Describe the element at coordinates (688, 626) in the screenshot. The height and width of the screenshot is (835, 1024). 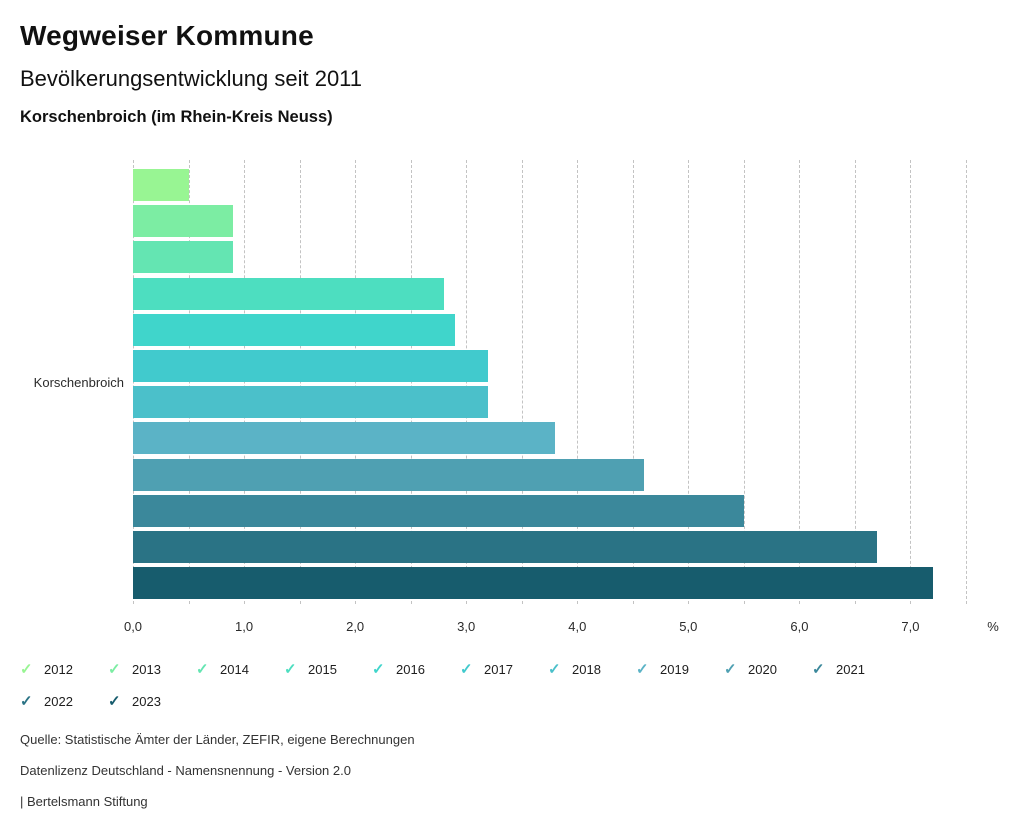
I see `x-tick-label: 5,0` at that location.